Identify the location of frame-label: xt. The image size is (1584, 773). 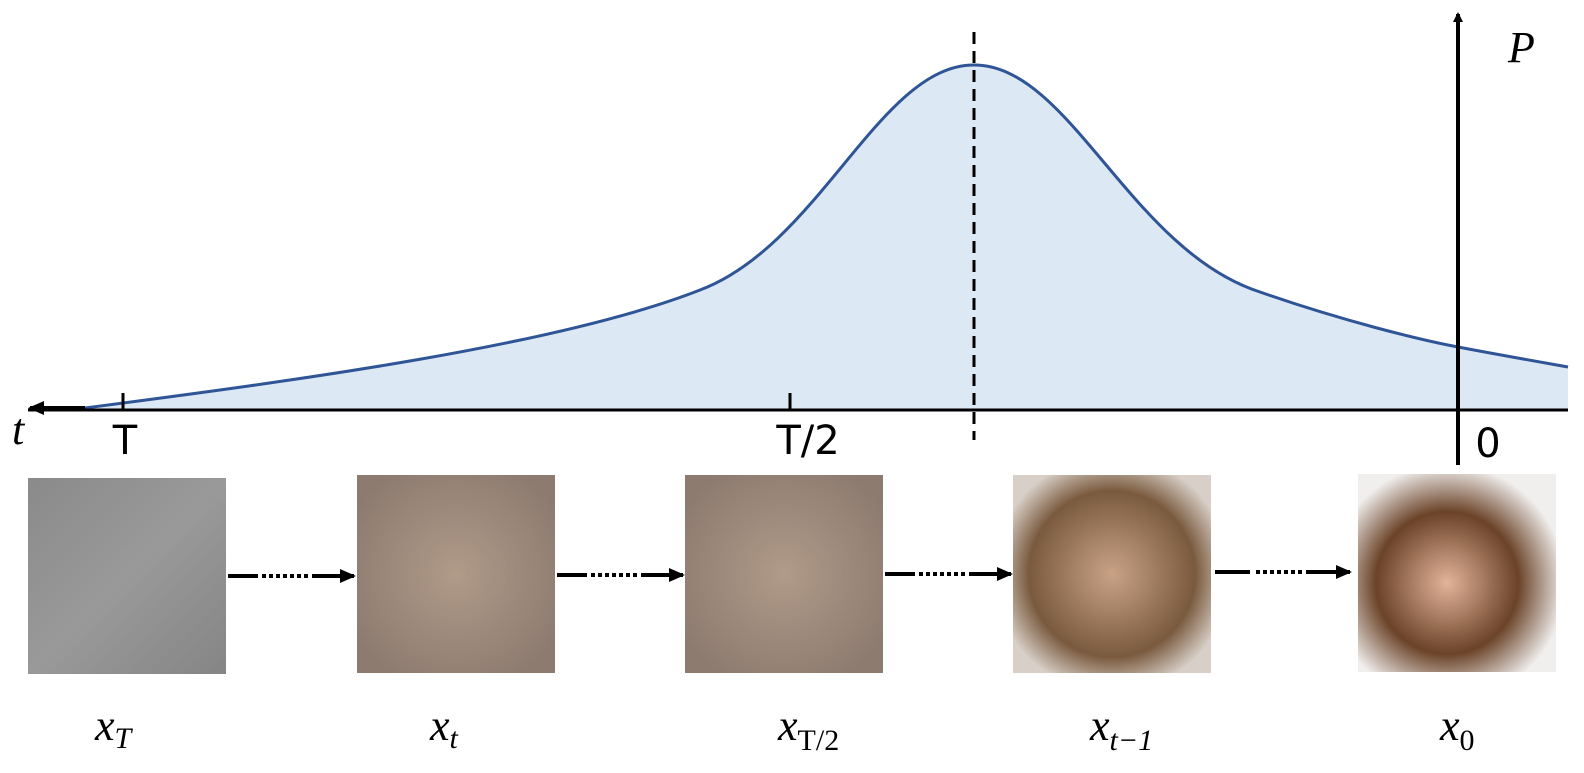
(444, 728).